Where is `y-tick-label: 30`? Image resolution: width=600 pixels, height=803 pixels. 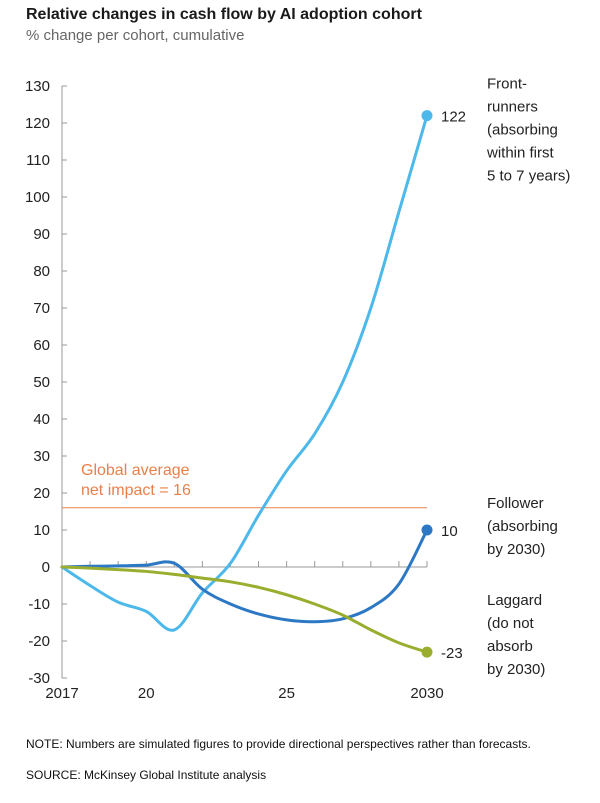
y-tick-label: 30 is located at coordinates (41, 456).